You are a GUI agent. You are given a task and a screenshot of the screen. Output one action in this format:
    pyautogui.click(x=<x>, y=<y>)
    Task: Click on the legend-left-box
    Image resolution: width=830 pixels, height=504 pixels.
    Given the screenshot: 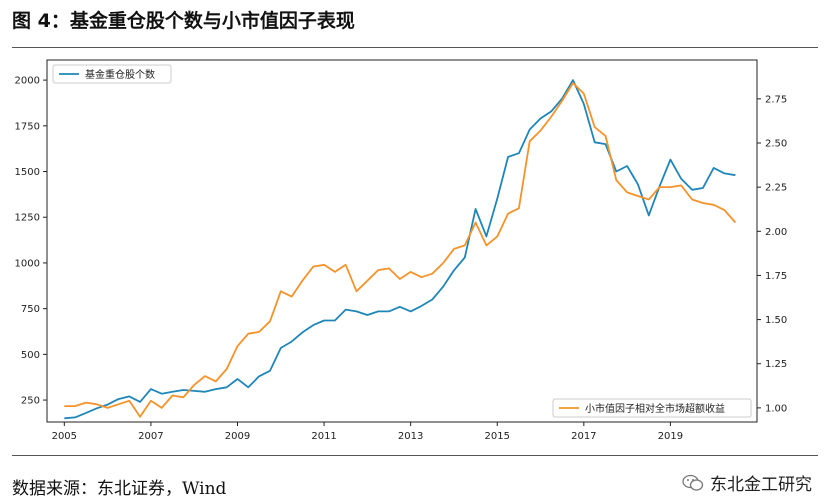 What is the action you would take?
    pyautogui.click(x=112, y=74)
    